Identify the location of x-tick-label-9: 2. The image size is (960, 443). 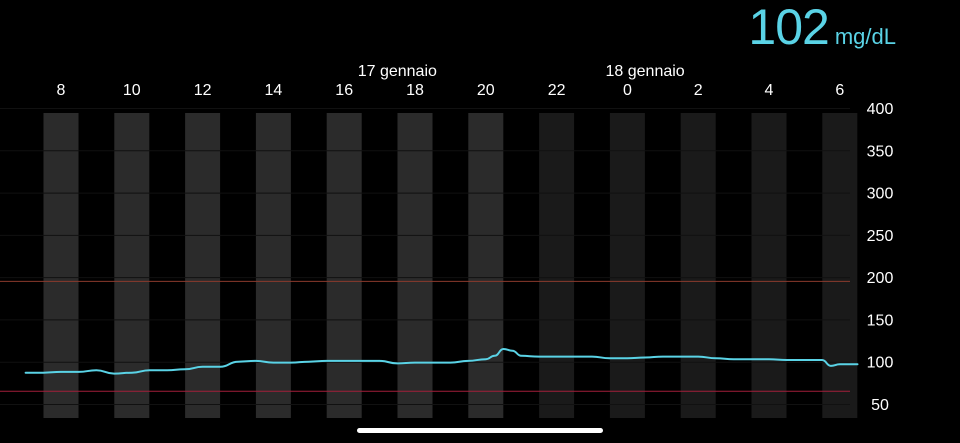
(698, 90).